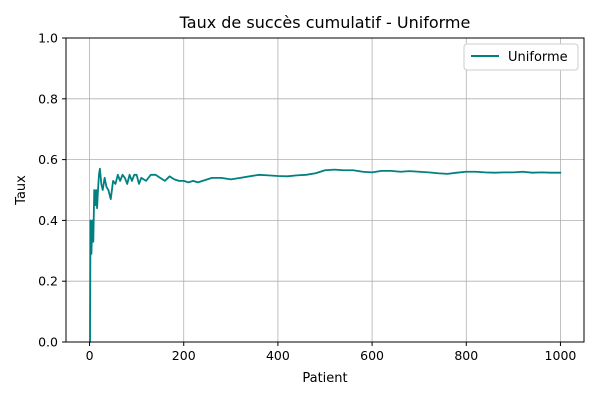  I want to click on legend-label-uniforme: Uniforme, so click(538, 57).